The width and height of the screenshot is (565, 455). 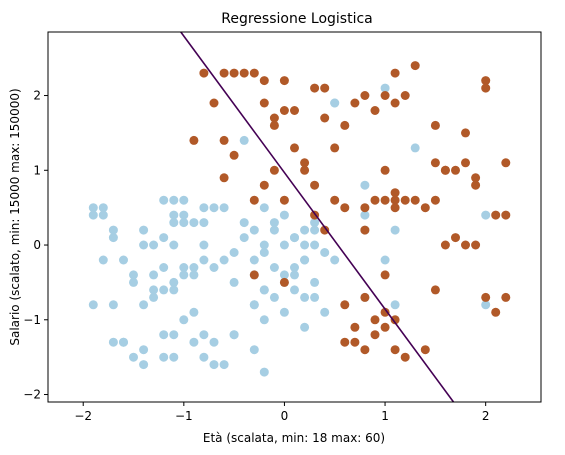 I want to click on chart-title: Regressione Logistica, so click(x=296, y=19).